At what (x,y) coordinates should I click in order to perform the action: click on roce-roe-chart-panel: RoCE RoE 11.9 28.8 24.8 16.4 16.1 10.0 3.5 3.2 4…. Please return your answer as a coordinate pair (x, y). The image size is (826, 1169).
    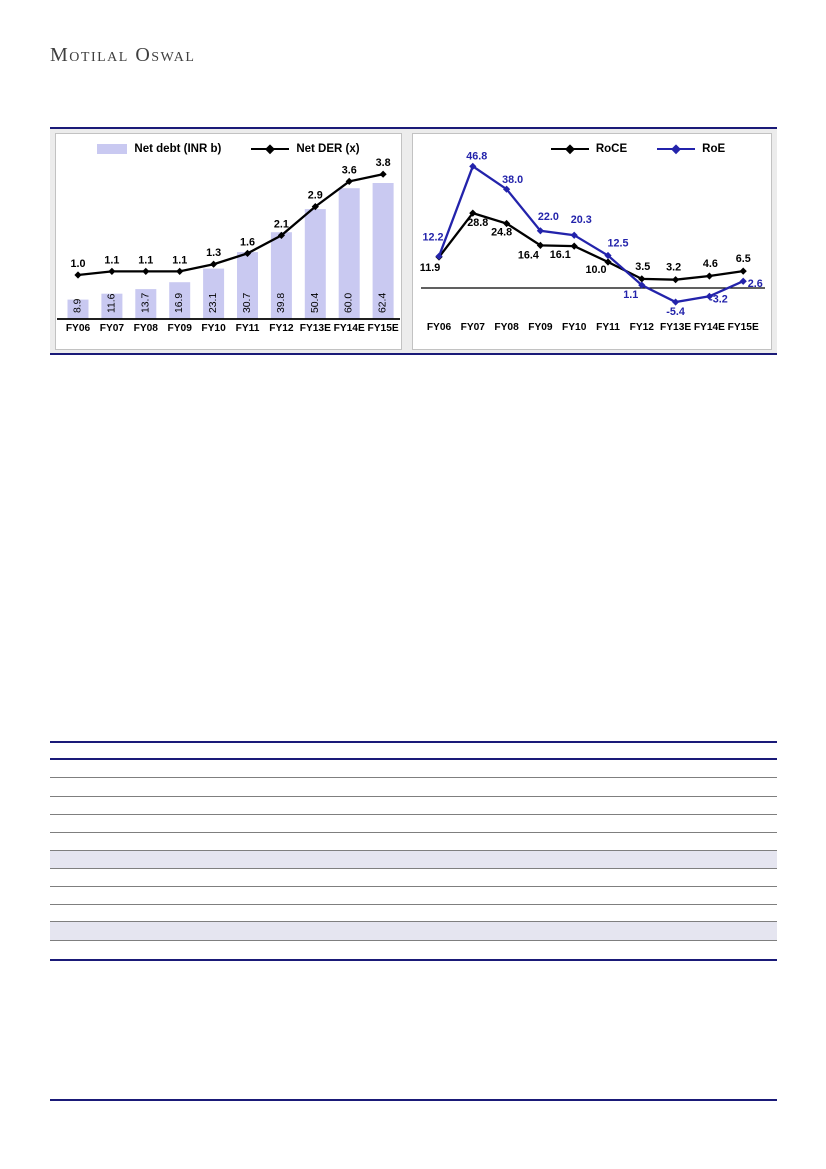
    Looking at the image, I should click on (592, 241).